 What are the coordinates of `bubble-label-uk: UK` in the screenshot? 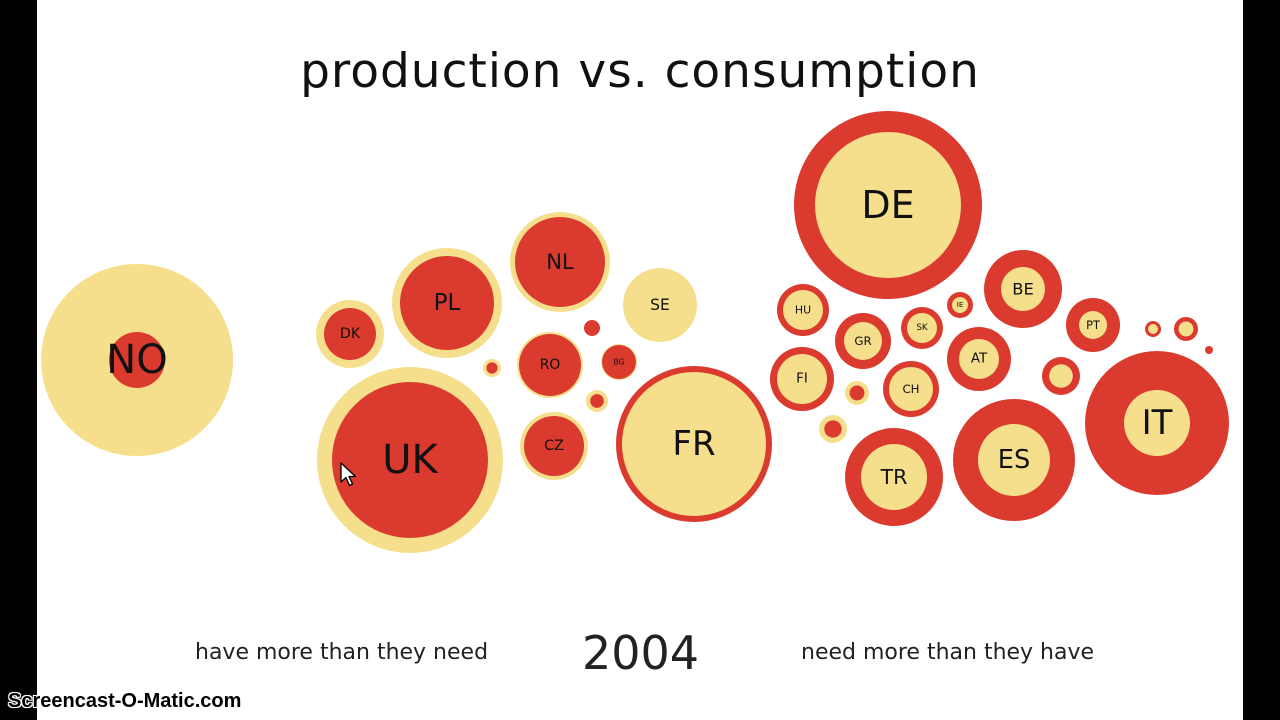 It's located at (410, 460).